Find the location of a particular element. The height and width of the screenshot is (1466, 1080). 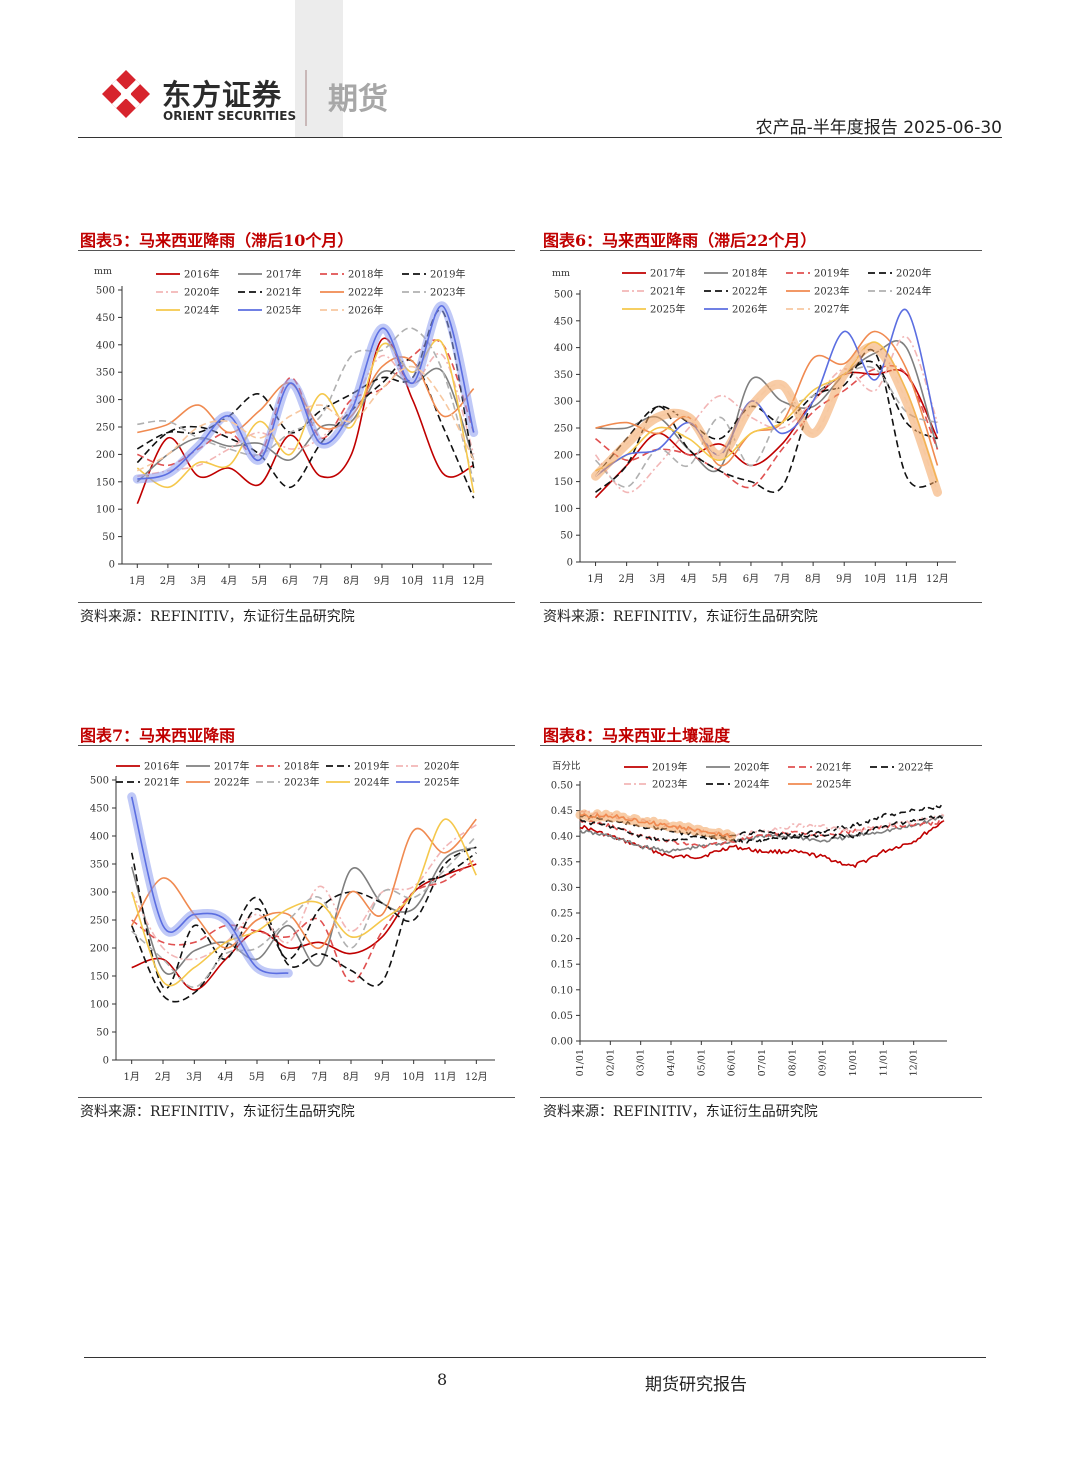

x-tick-label: 01/01 is located at coordinates (580, 1062).